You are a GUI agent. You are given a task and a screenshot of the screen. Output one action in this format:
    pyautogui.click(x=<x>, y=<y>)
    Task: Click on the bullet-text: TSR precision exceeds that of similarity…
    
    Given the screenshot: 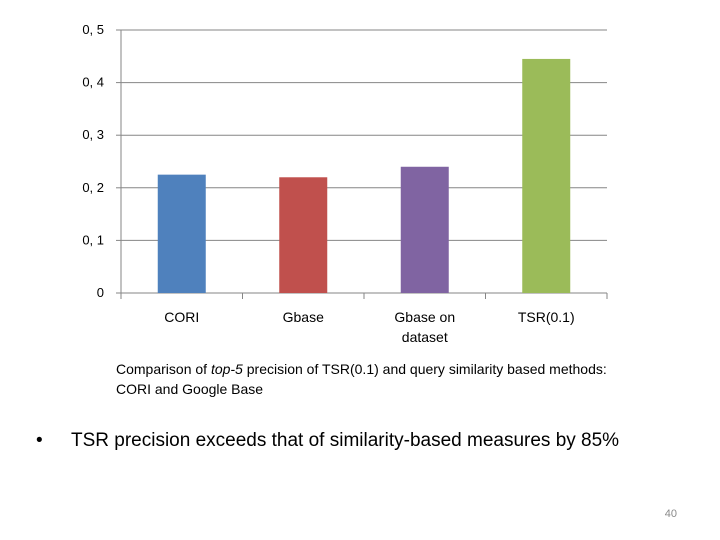 What is the action you would take?
    pyautogui.click(x=345, y=440)
    